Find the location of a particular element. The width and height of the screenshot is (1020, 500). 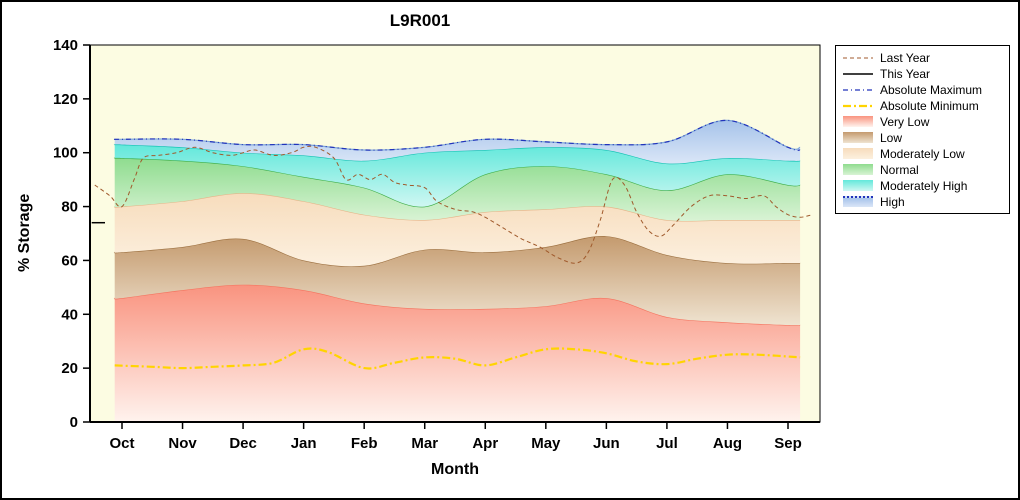

legend-item-label: Low is located at coordinates (891, 137).